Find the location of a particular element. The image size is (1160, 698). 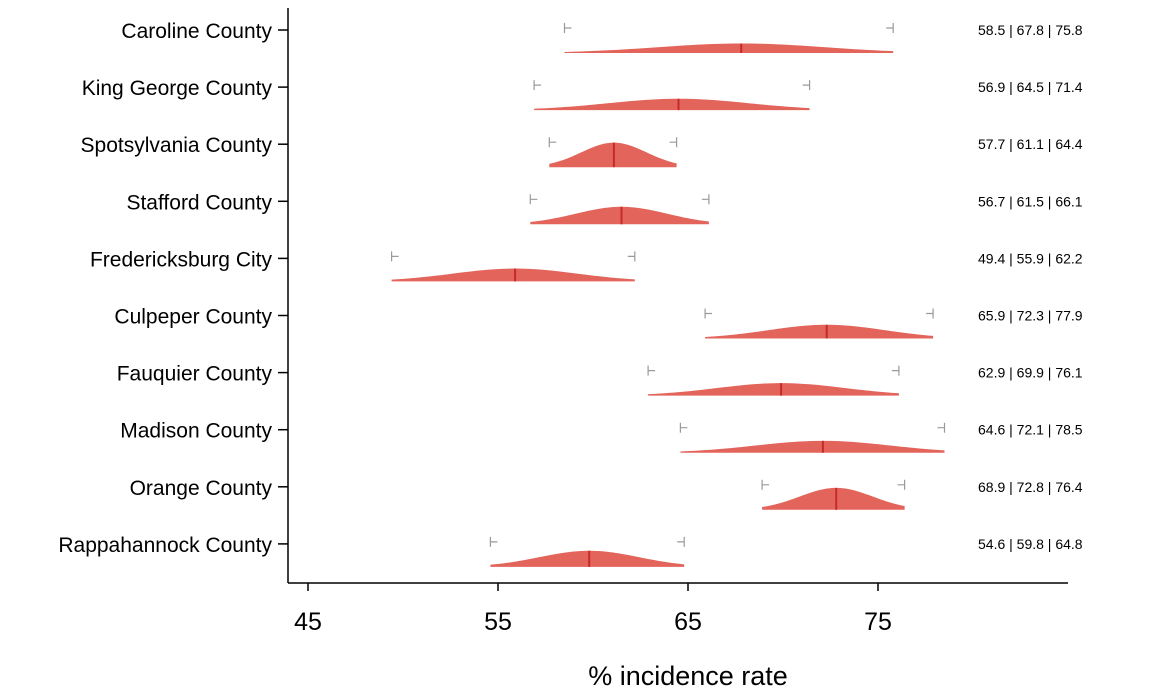

ridge-row: Rappahannock County 54.6 | 59.8 | 64.8 is located at coordinates (570, 550).